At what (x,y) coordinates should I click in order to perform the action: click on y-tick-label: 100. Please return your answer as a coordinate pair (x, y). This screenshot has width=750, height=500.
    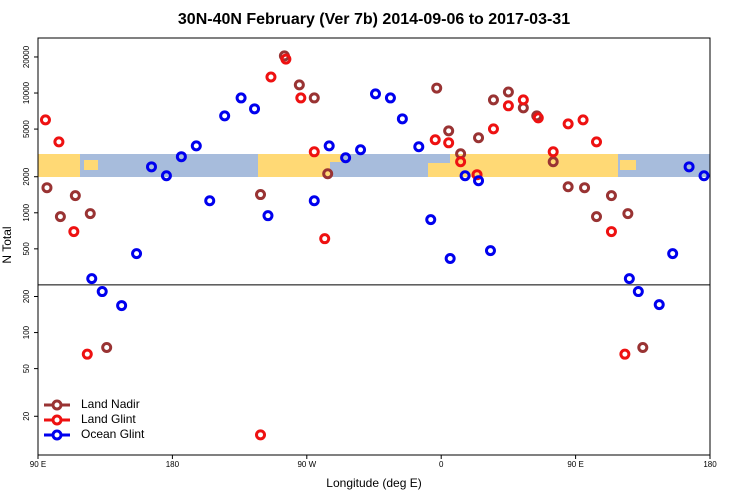
    Looking at the image, I should click on (26, 332).